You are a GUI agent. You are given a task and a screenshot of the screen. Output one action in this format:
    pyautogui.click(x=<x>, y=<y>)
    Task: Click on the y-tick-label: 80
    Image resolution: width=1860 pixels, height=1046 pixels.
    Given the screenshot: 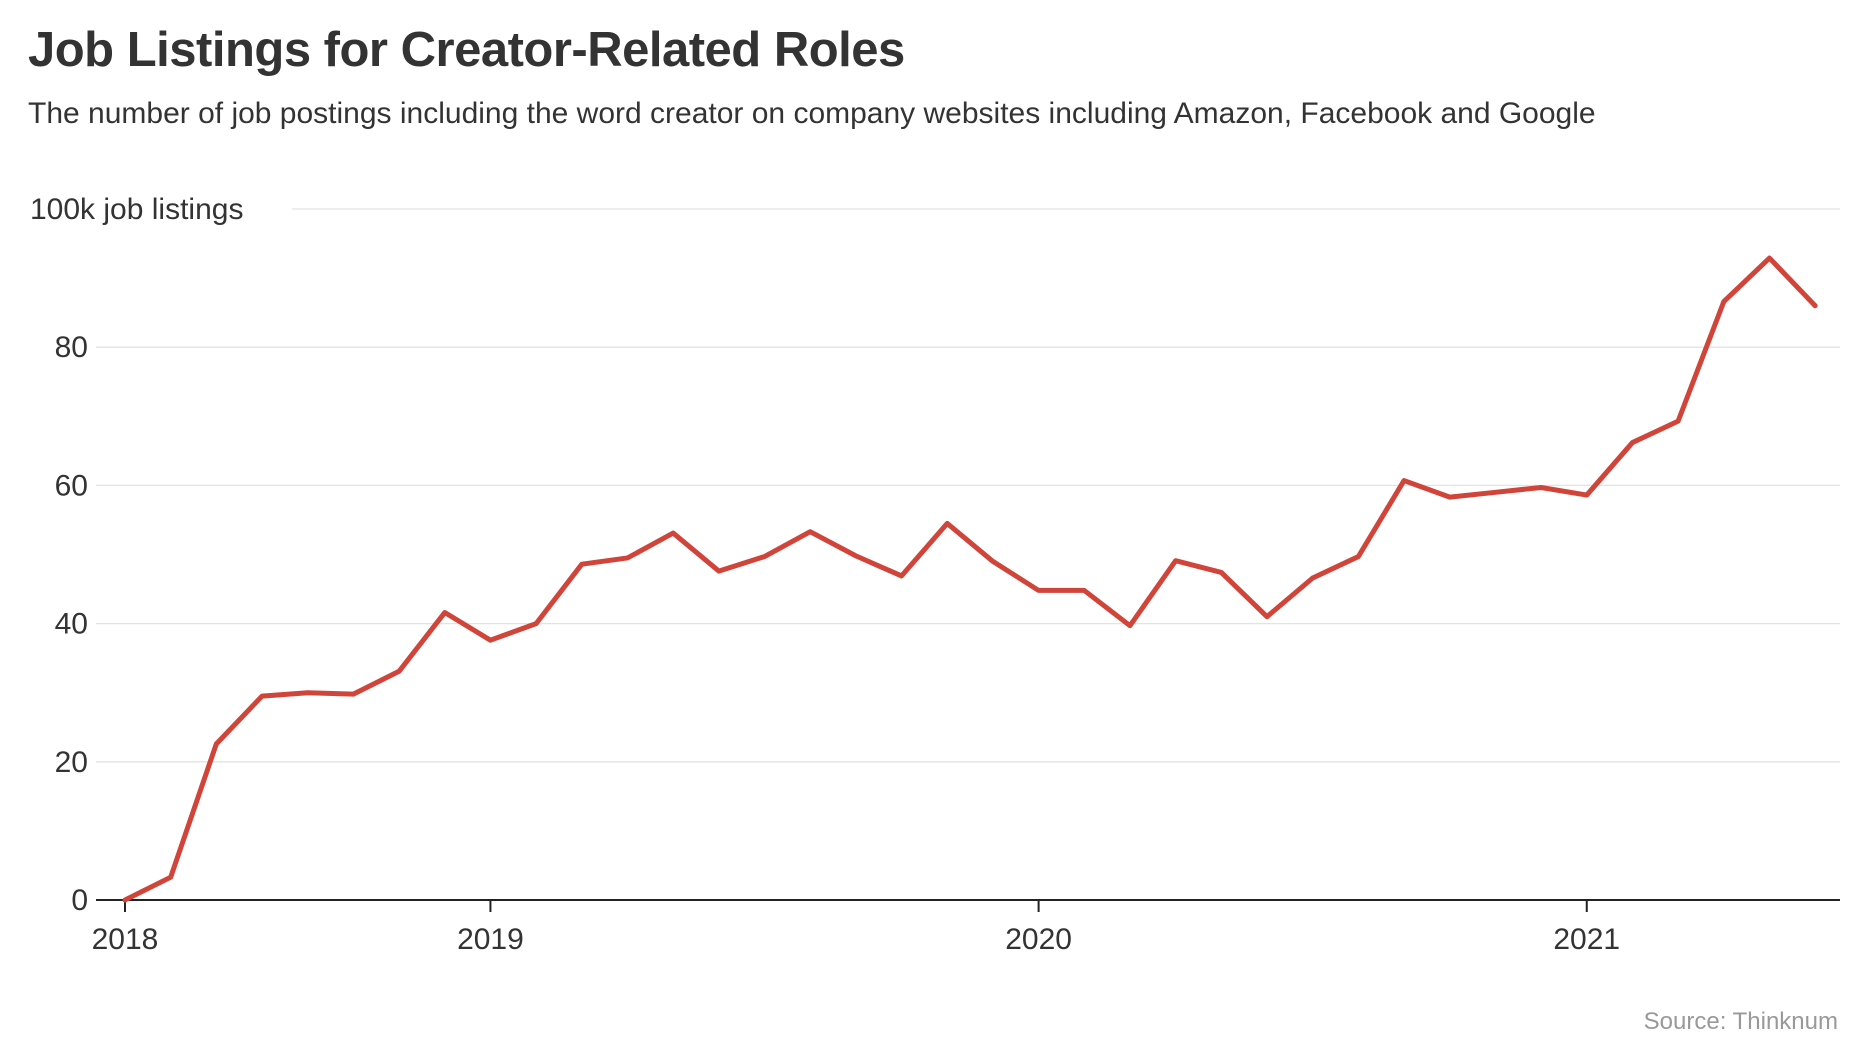 What is the action you would take?
    pyautogui.click(x=71, y=347)
    